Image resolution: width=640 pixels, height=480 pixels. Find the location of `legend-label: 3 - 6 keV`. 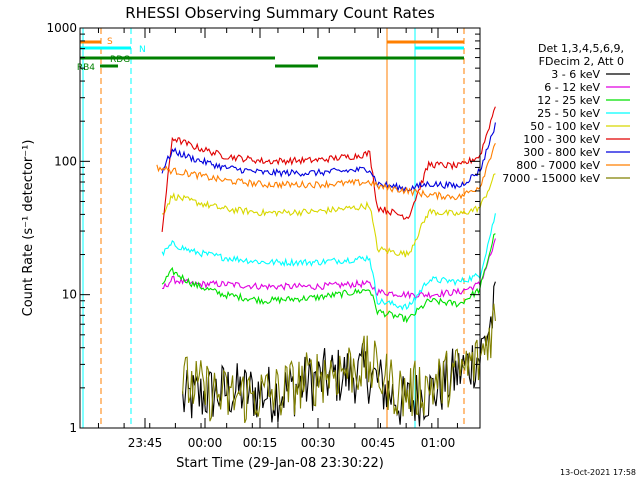

legend-label: 3 - 6 keV is located at coordinates (575, 74).